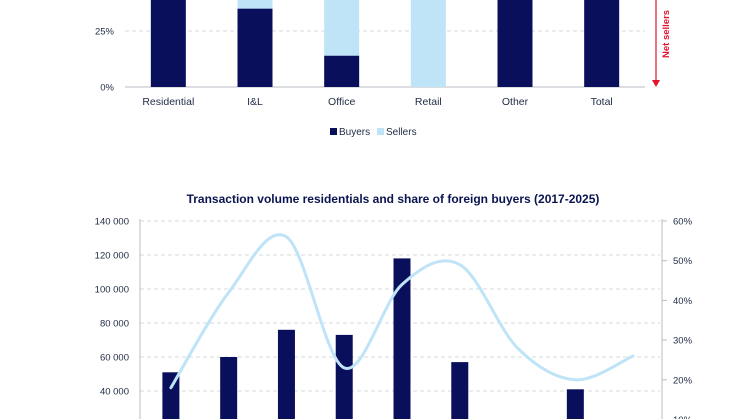  Describe the element at coordinates (656, 83) in the screenshot. I see `arrow-head` at that location.